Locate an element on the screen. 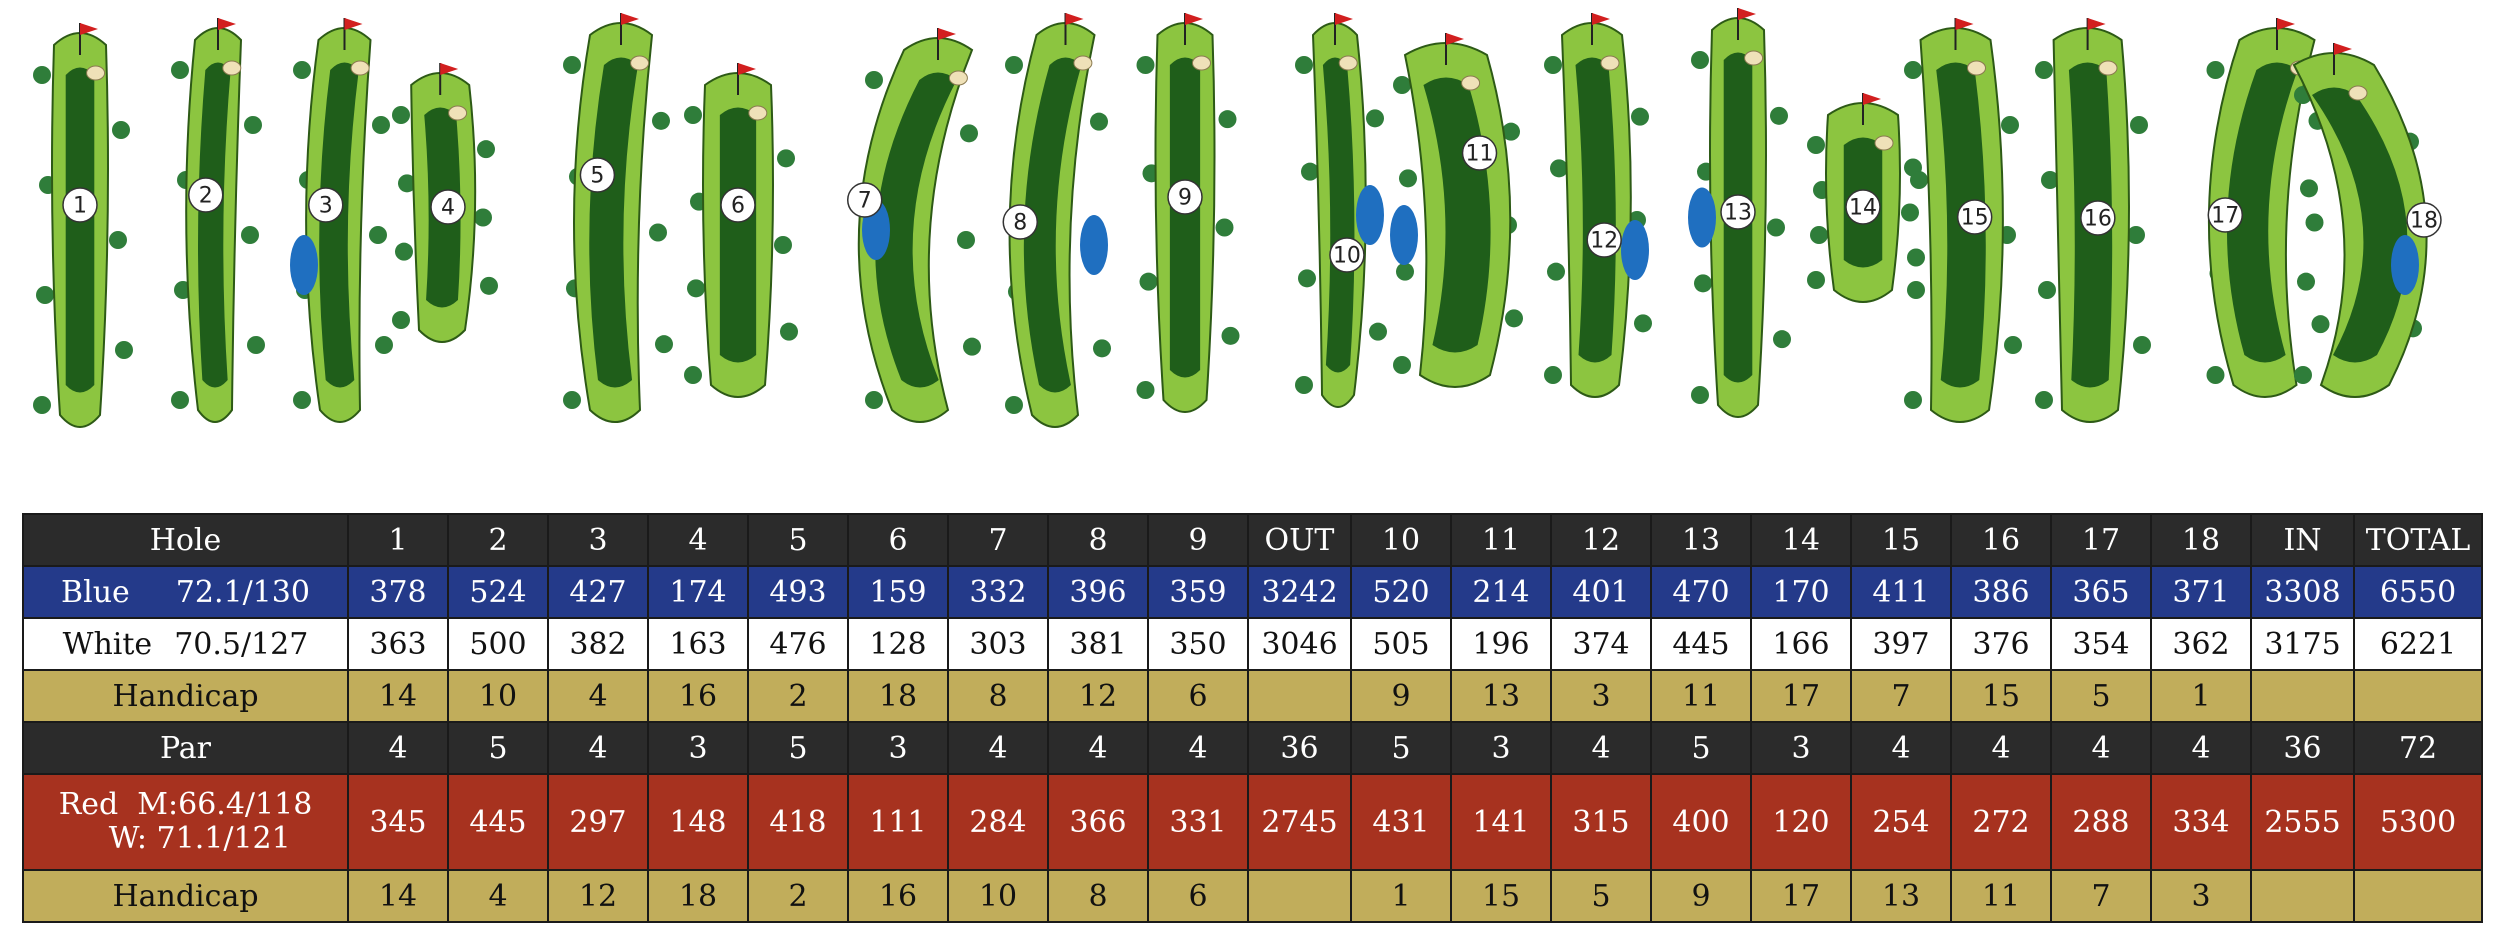  womens-handicap-row: Handicap 14 4 12 18 2 16 10 8 6 1 15 5 9 17 13 11 7 3 is located at coordinates (1252, 896).